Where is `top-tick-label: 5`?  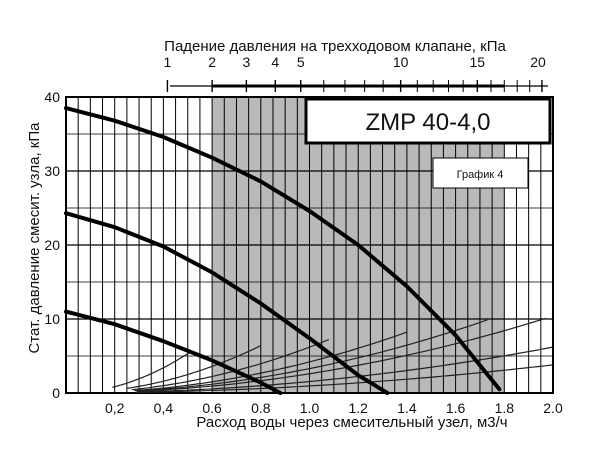 top-tick-label: 5 is located at coordinates (301, 62).